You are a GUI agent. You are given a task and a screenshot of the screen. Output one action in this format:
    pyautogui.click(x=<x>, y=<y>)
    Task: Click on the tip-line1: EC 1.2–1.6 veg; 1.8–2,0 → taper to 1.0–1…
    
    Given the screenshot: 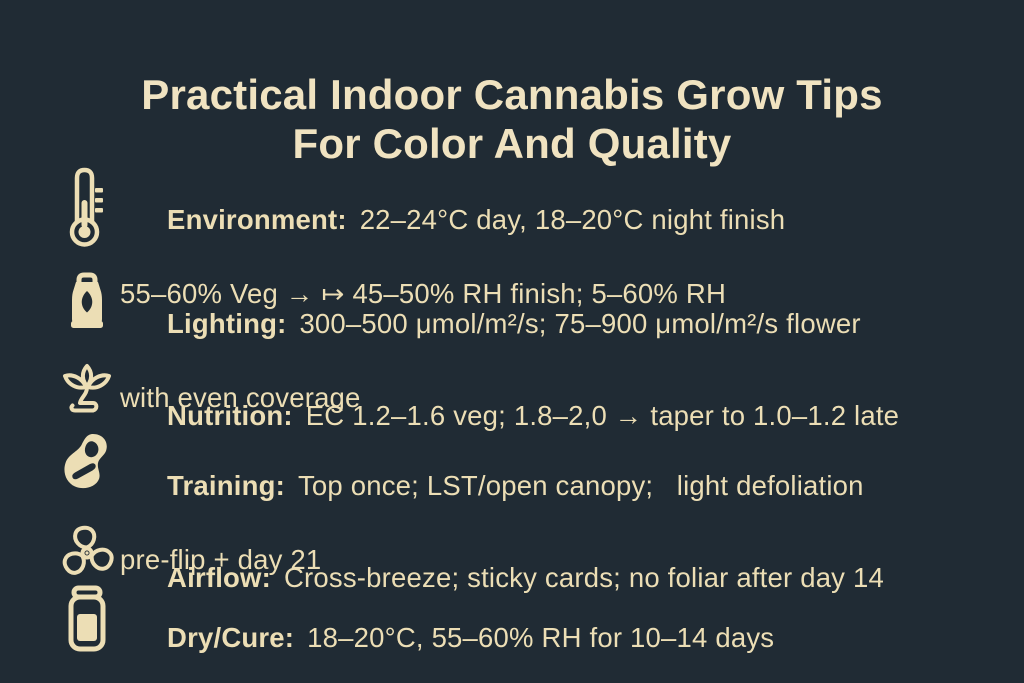 What is the action you would take?
    pyautogui.click(x=602, y=415)
    